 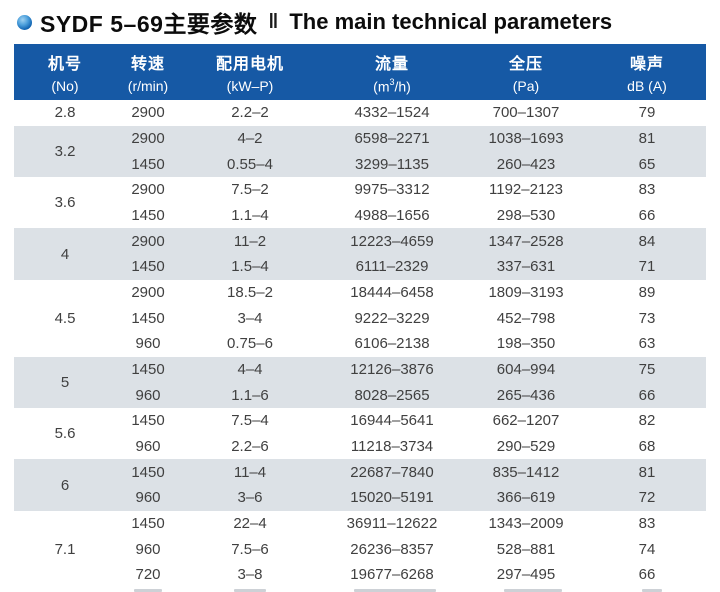 I want to click on noise-cell: 75, so click(x=647, y=370).